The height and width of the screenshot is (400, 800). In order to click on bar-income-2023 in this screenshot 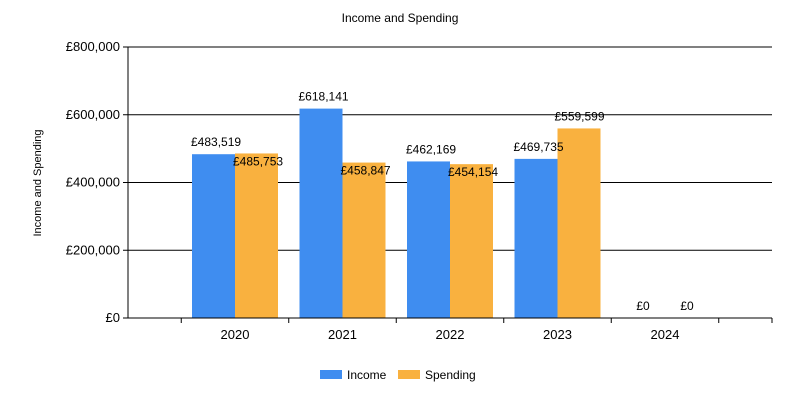, I will do `click(536, 238)`.